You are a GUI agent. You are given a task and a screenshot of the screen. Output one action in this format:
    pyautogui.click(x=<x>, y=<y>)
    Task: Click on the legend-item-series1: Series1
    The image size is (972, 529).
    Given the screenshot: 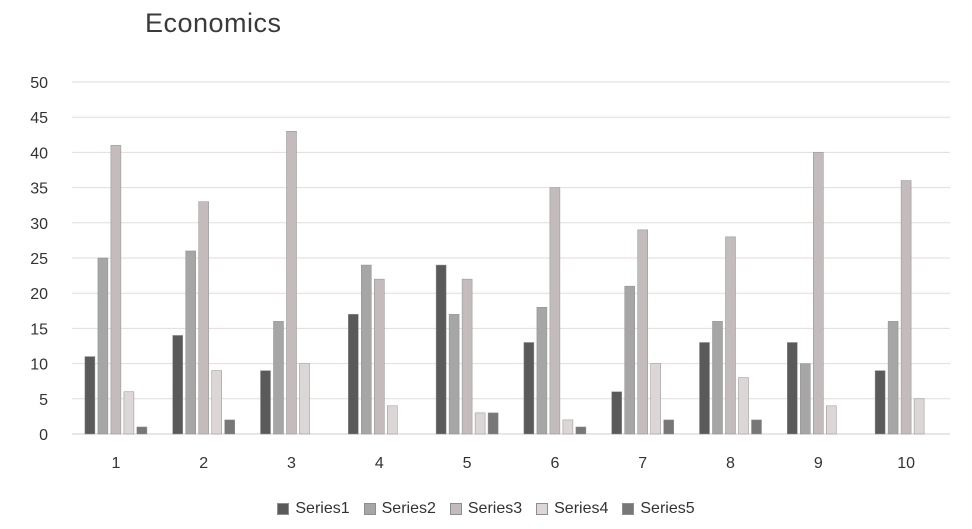 What is the action you would take?
    pyautogui.click(x=313, y=509)
    